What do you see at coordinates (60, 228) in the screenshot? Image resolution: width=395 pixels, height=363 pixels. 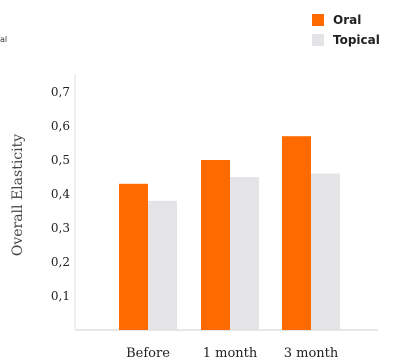 I see `y-tick-label: 0,3` at bounding box center [60, 228].